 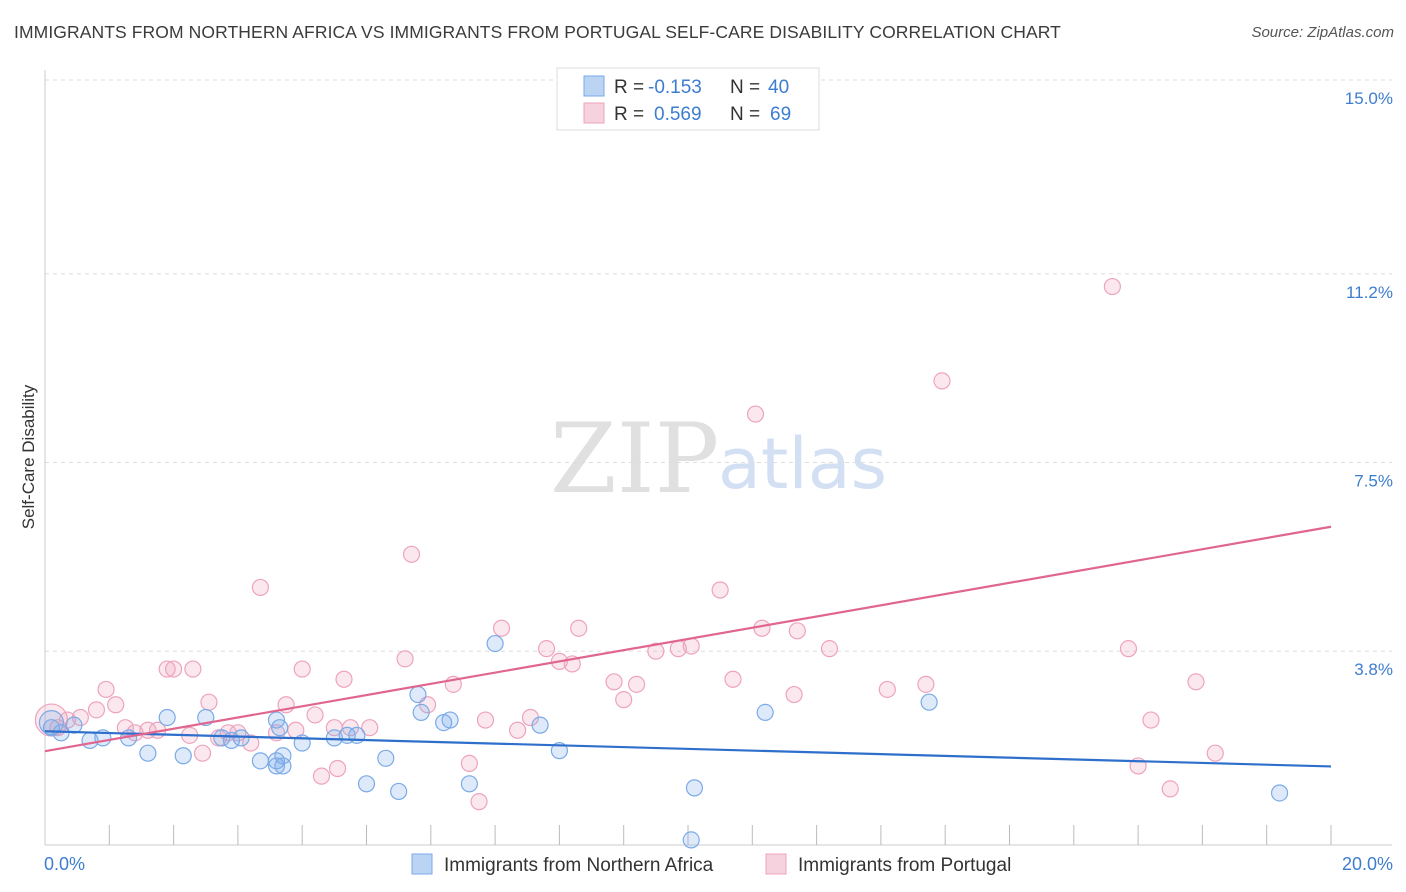 What do you see at coordinates (64, 864) in the screenshot?
I see `x-tick-label-min: 0.0%` at bounding box center [64, 864].